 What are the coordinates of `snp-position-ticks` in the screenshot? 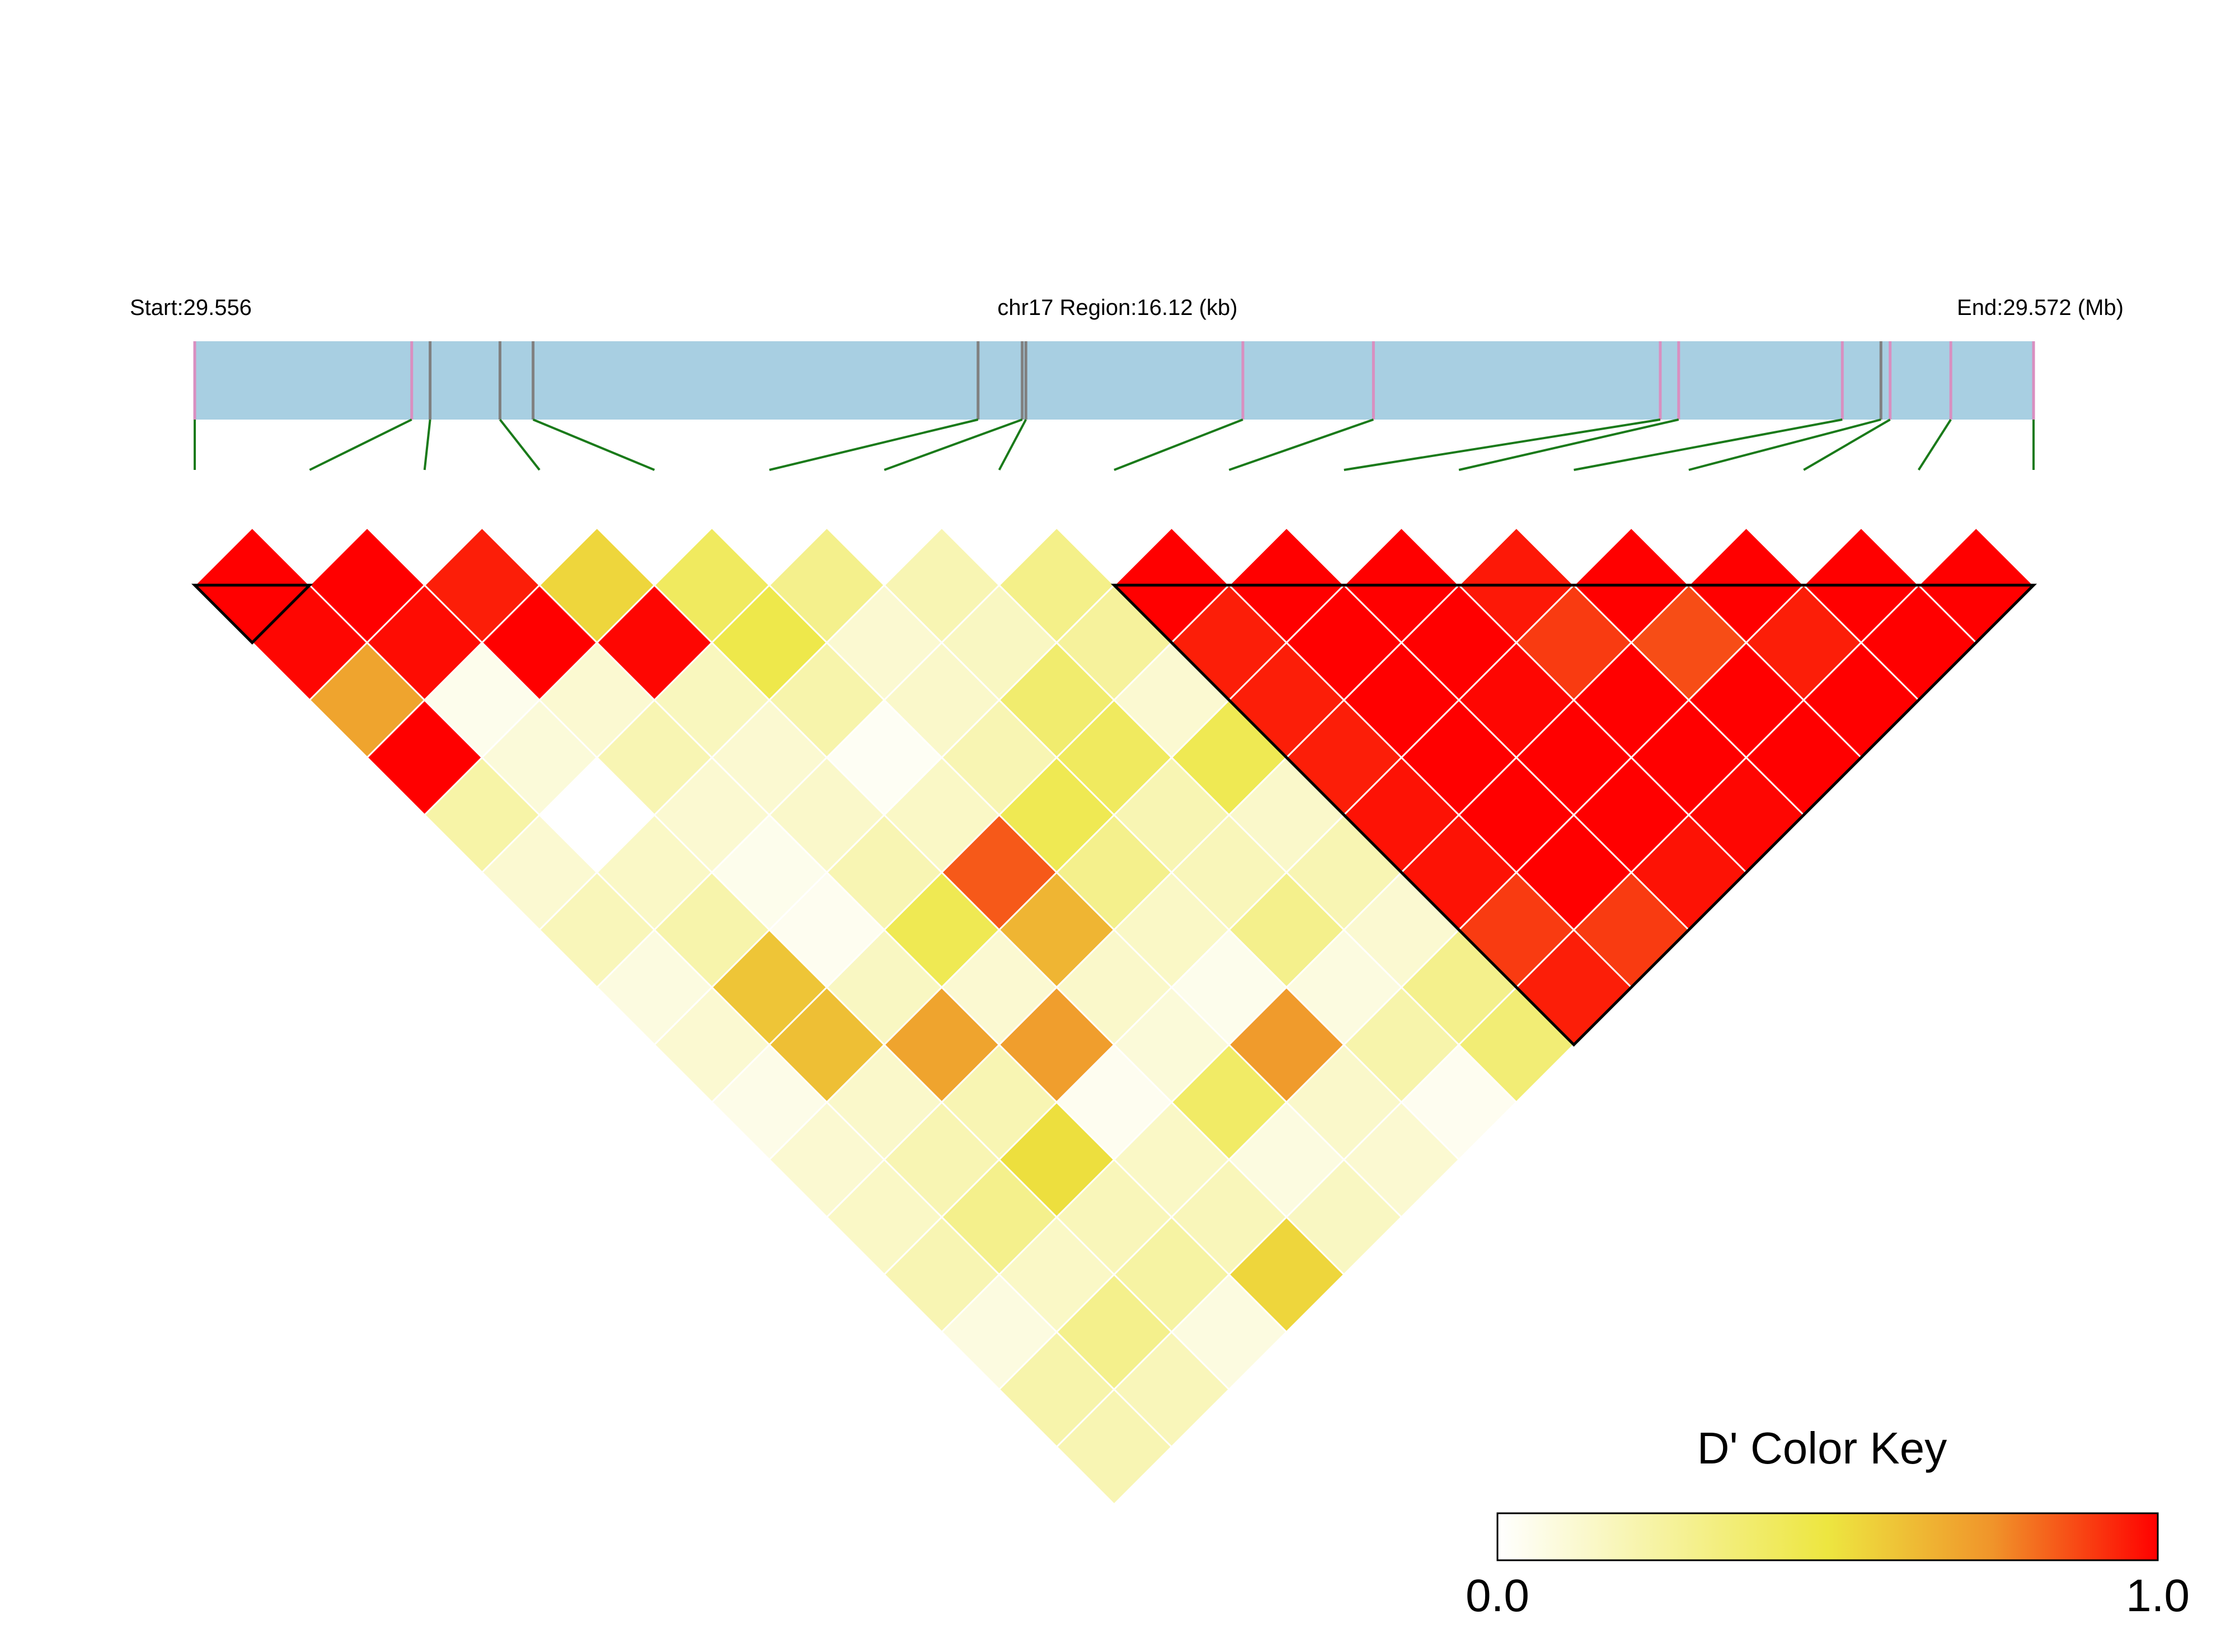 It's located at (1114, 381).